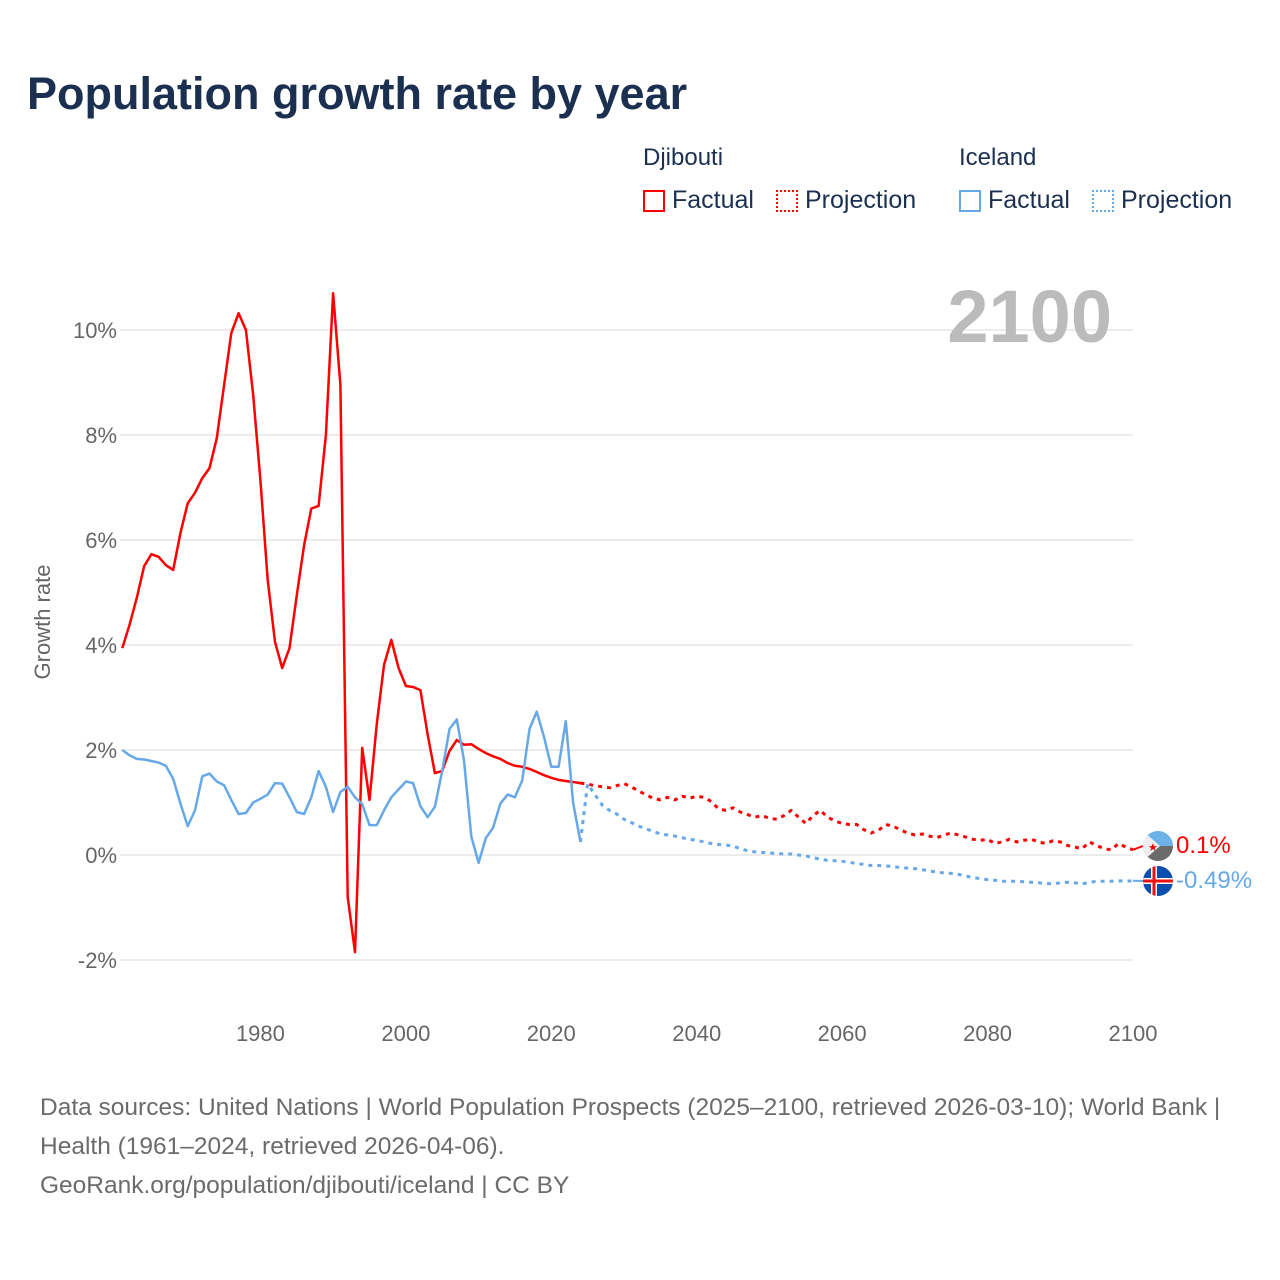 The width and height of the screenshot is (1280, 1280). What do you see at coordinates (357, 93) in the screenshot?
I see `page-title: Population growth rate by year` at bounding box center [357, 93].